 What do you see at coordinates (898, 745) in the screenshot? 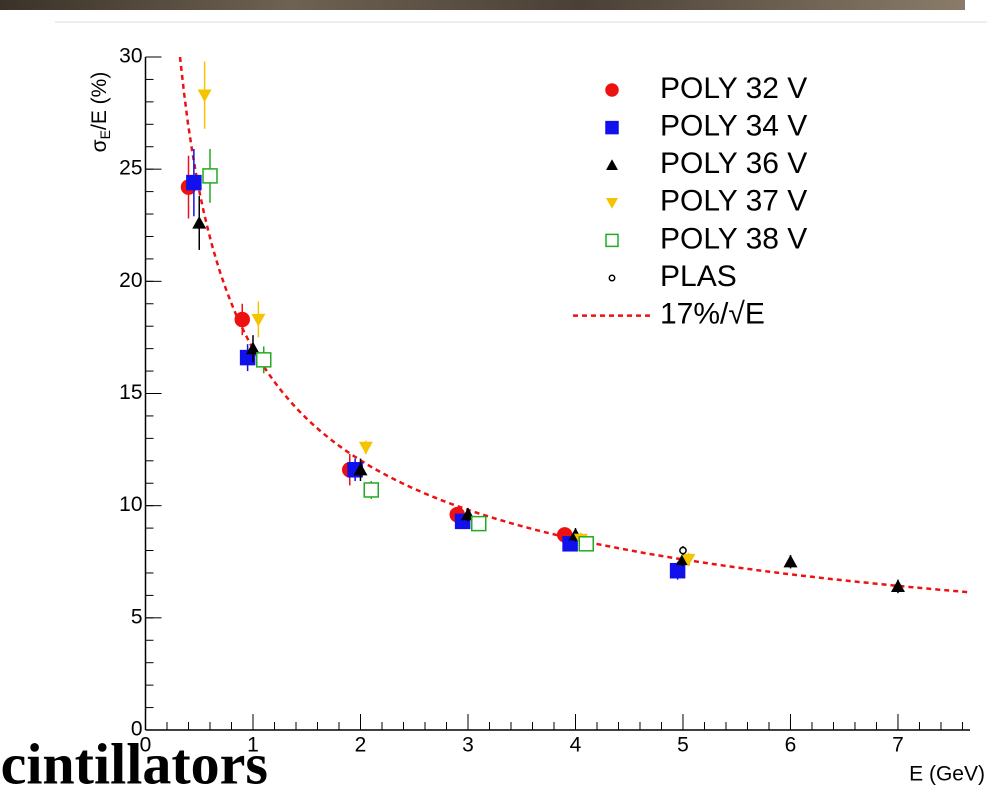
I see `x-tick-label: 7` at bounding box center [898, 745].